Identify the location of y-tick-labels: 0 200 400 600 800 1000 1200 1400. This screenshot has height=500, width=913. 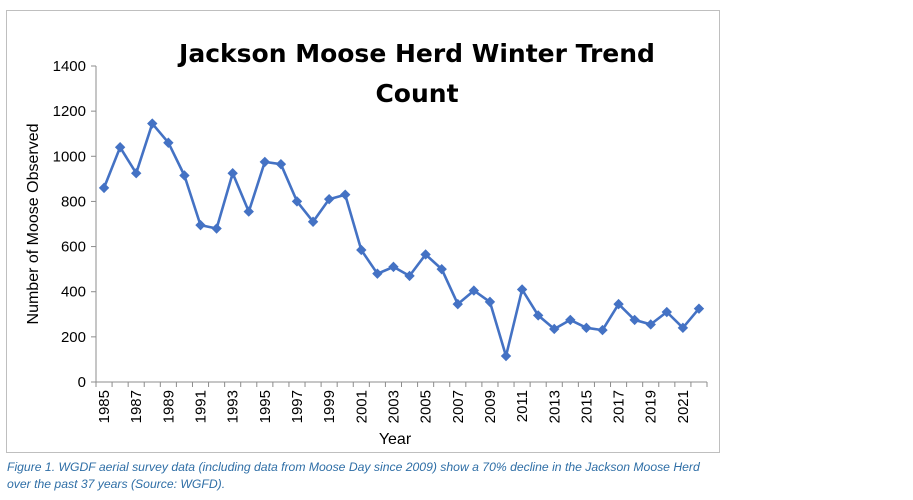
(69, 224).